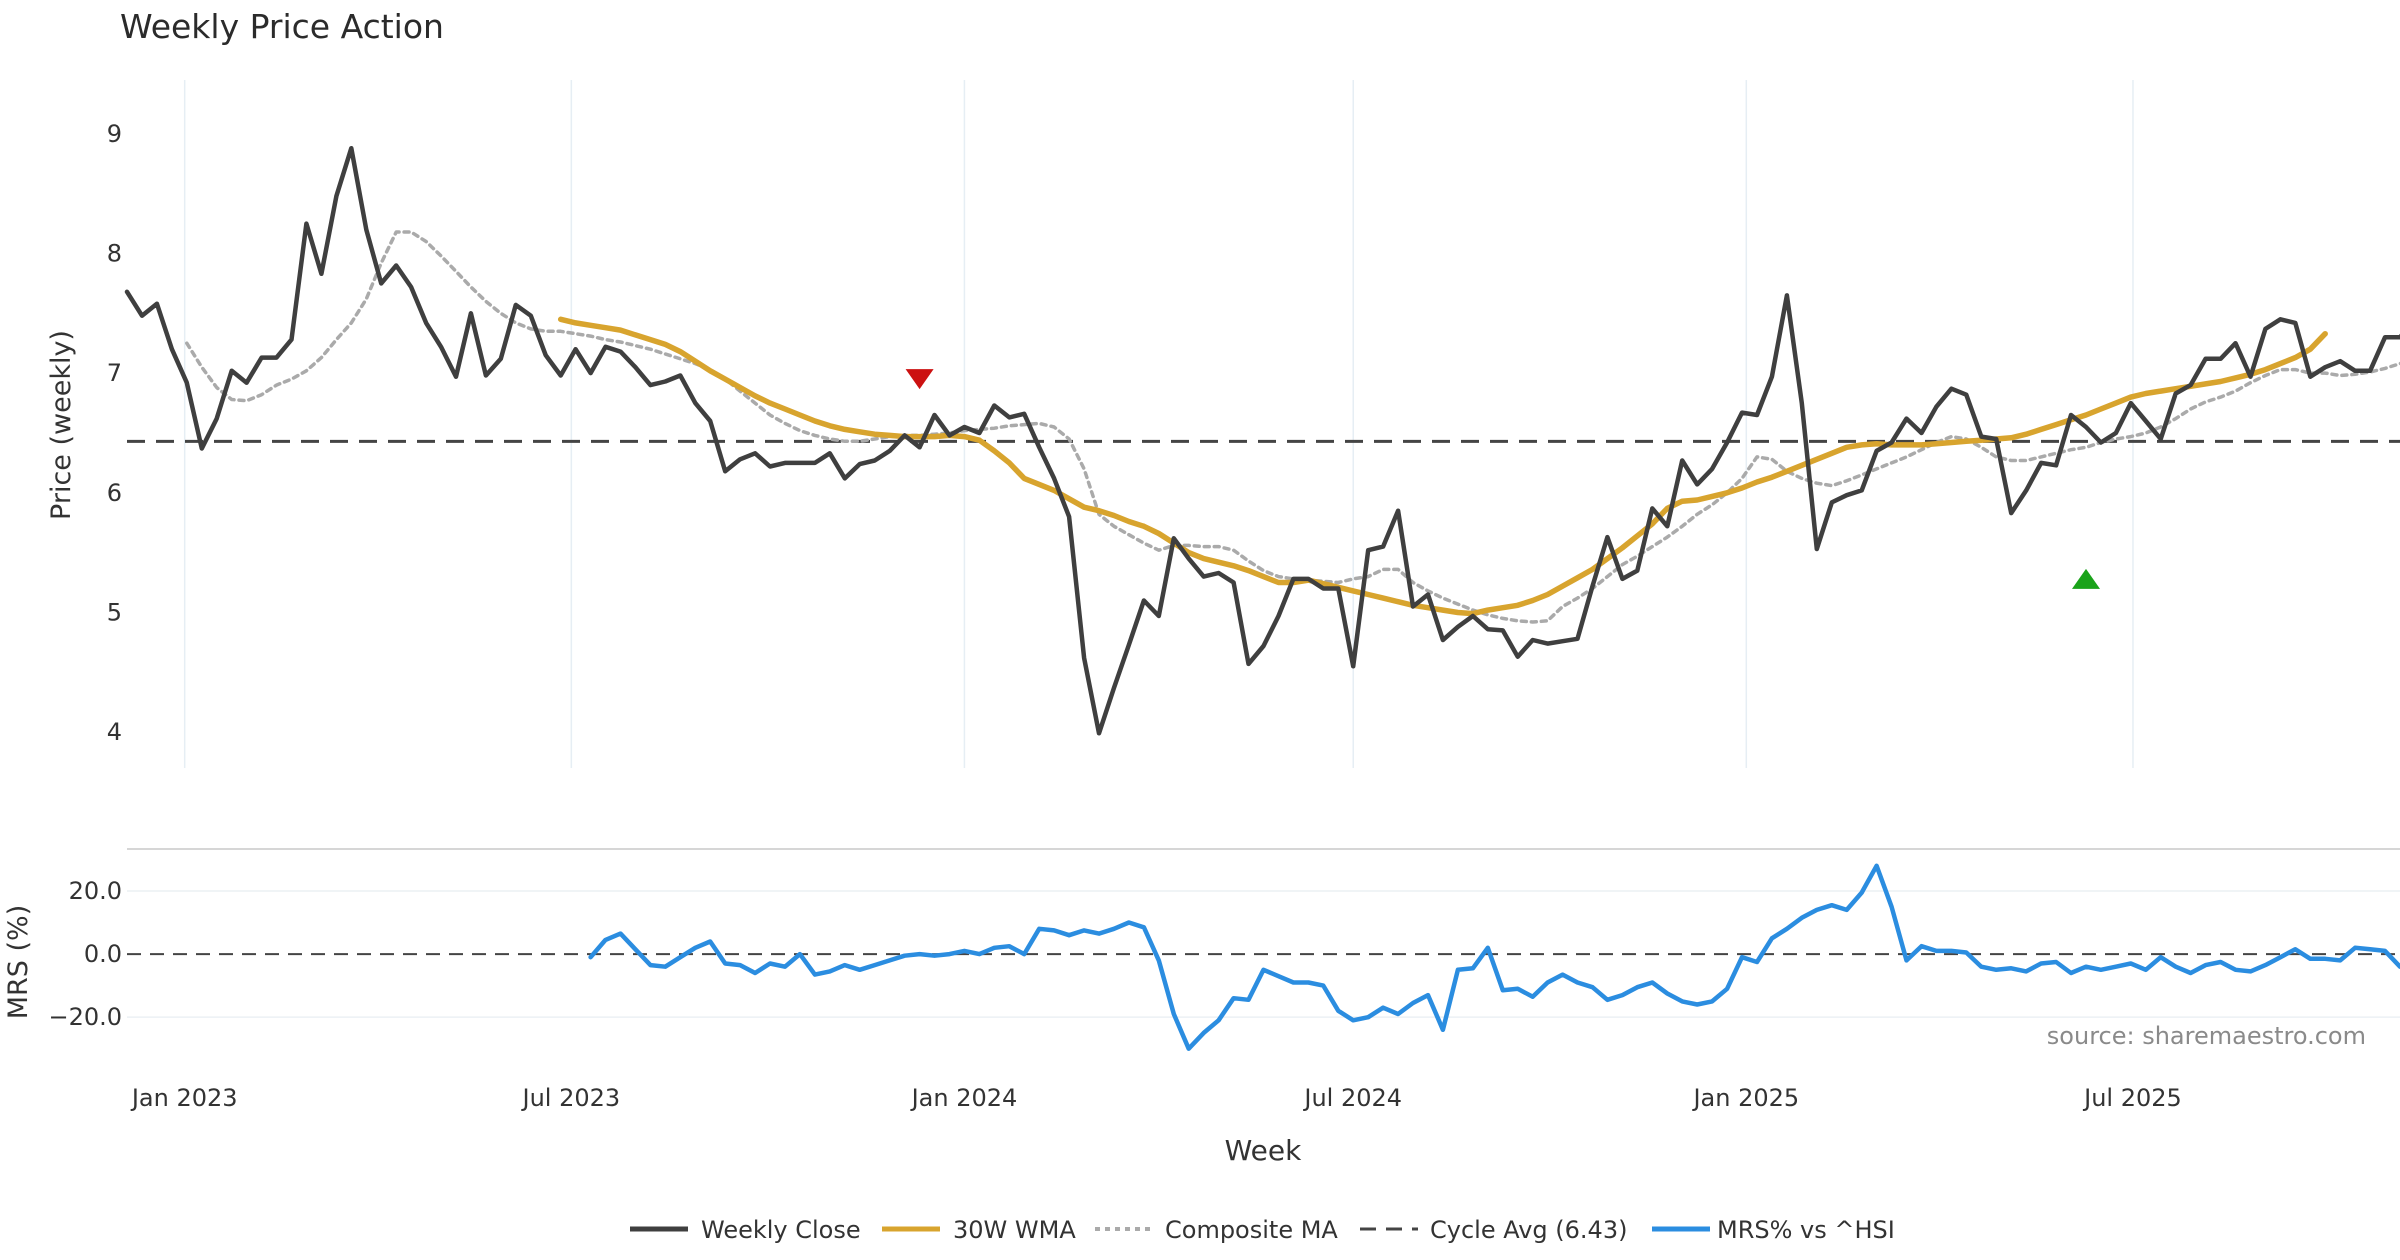 Image resolution: width=2400 pixels, height=1260 pixels. What do you see at coordinates (1494, 957) in the screenshot?
I see `mrs-line` at bounding box center [1494, 957].